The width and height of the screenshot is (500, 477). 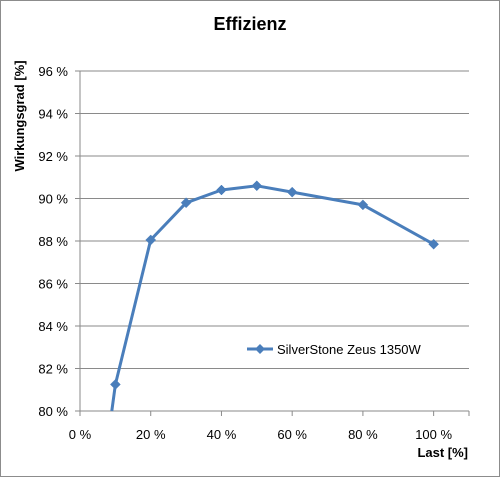 I want to click on legend: SilverStone Zeus 1350W, so click(x=334, y=349).